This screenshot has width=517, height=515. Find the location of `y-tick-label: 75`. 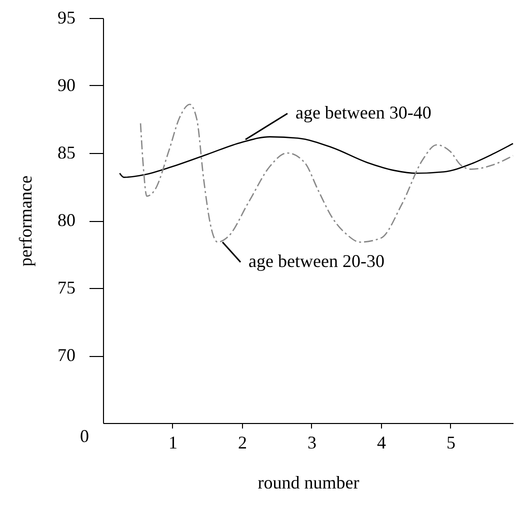

y-tick-label: 75 is located at coordinates (67, 288).